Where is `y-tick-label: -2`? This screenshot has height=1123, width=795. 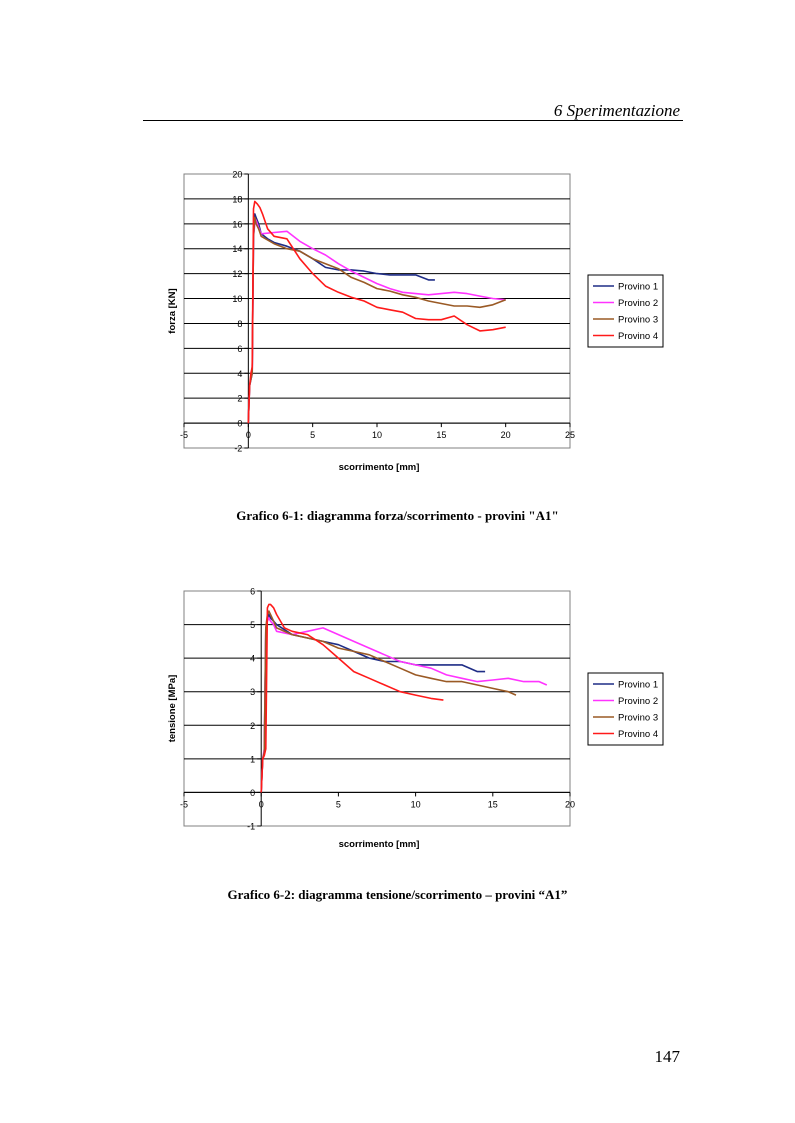 y-tick-label: -2 is located at coordinates (238, 449).